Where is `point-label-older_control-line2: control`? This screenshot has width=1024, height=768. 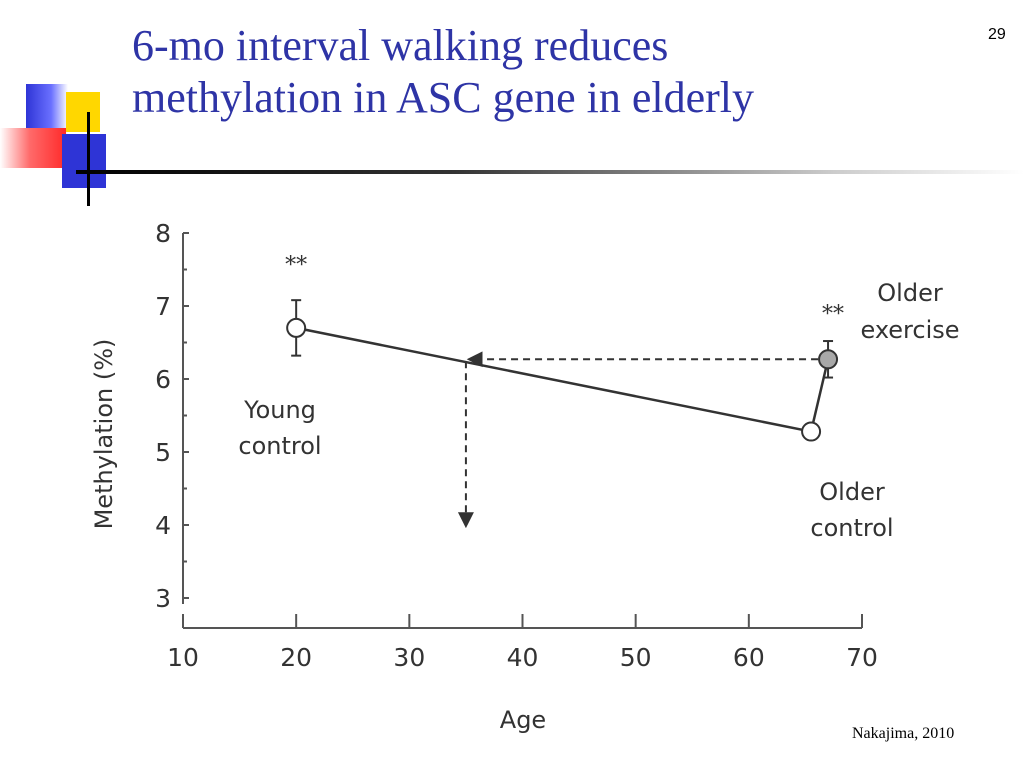 point-label-older_control-line2: control is located at coordinates (851, 528).